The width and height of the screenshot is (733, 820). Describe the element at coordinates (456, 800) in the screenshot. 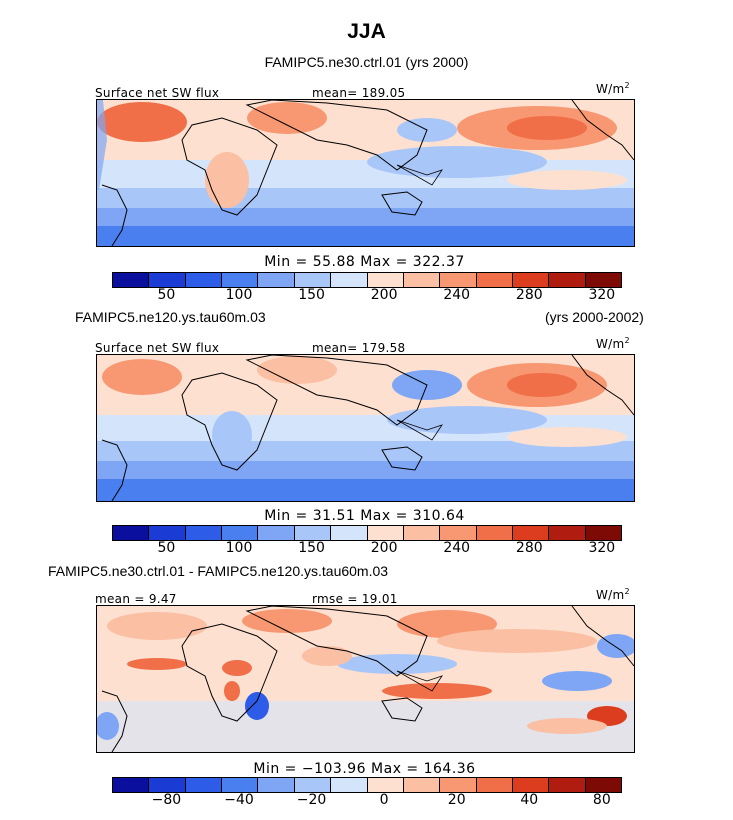

I see `colorbar-tick-label: 20` at that location.